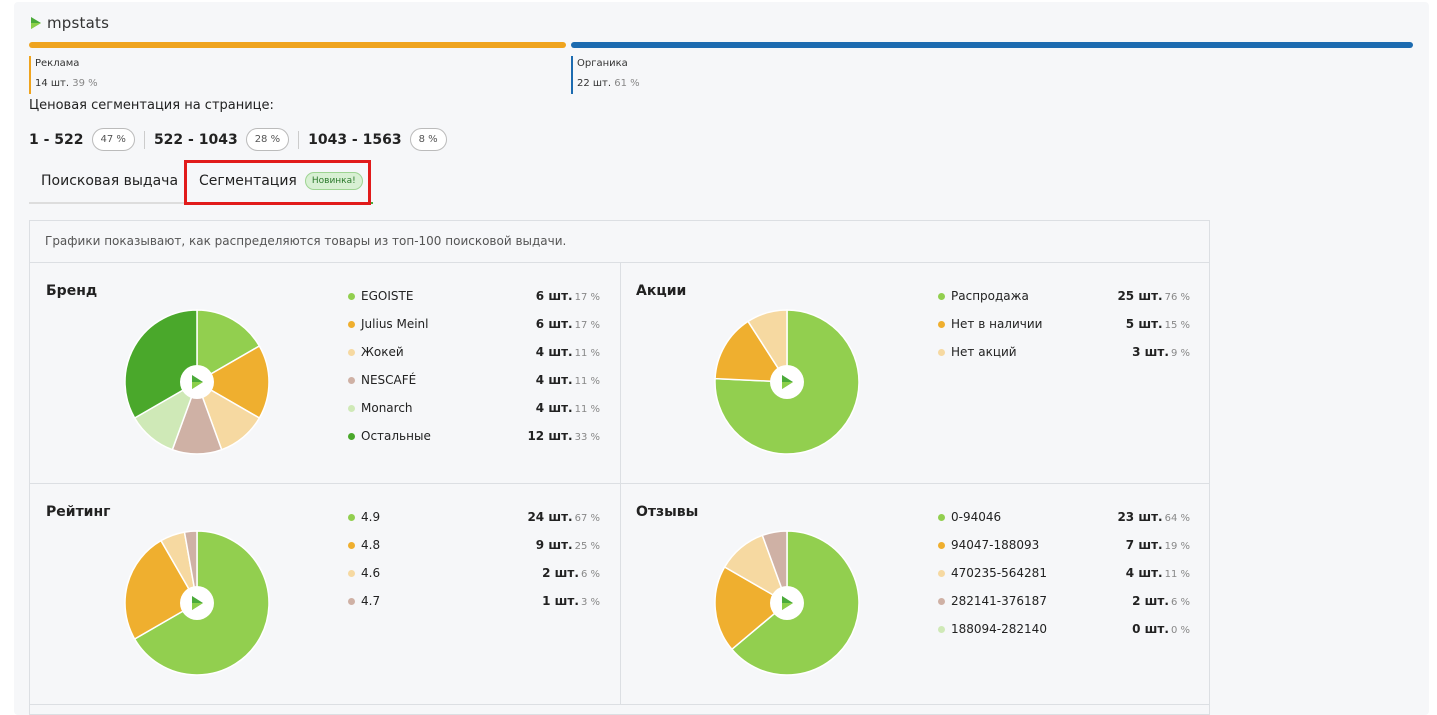  I want to click on legend-label: 94047-188093, so click(995, 545).